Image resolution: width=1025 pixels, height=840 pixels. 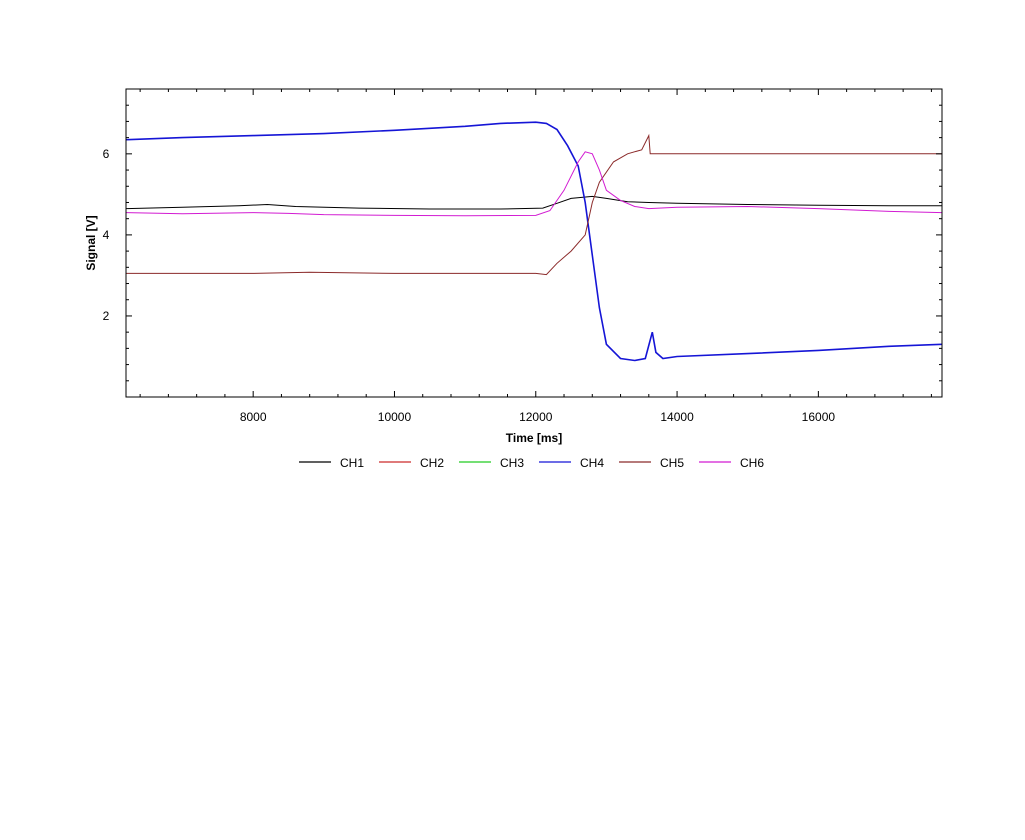 What do you see at coordinates (531, 463) in the screenshot?
I see `legend: CH1 CH2 CH3 CH4 CH5 CH6` at bounding box center [531, 463].